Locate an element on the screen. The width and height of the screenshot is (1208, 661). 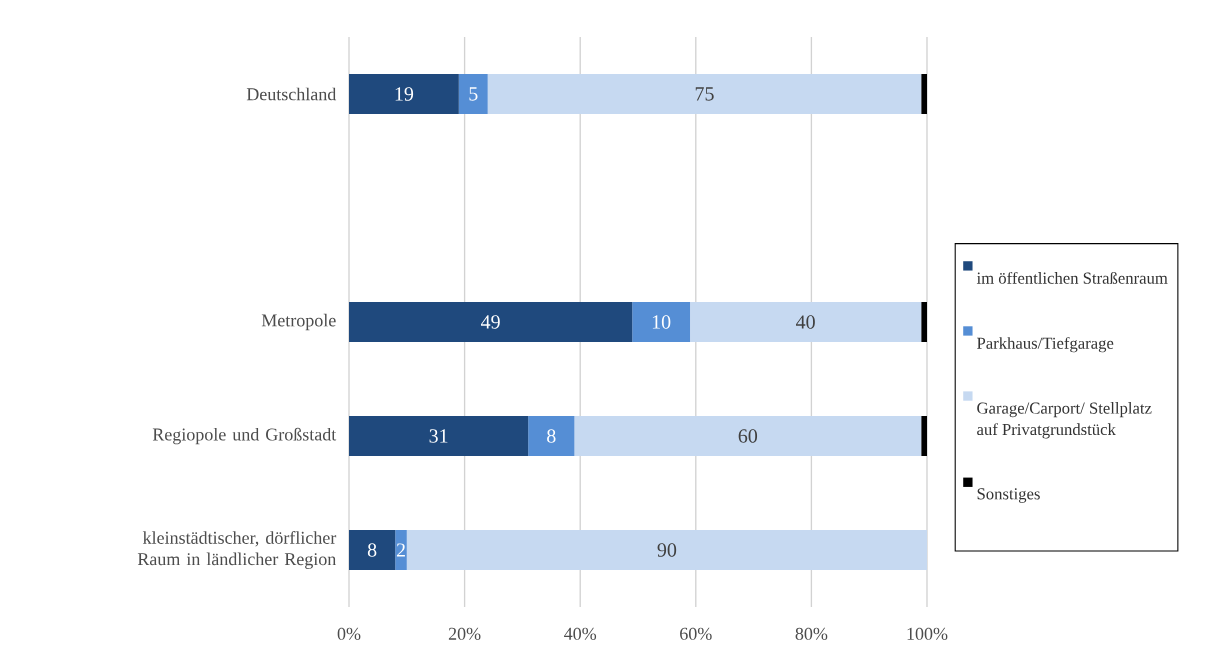
data-label: 40 is located at coordinates (805, 322).